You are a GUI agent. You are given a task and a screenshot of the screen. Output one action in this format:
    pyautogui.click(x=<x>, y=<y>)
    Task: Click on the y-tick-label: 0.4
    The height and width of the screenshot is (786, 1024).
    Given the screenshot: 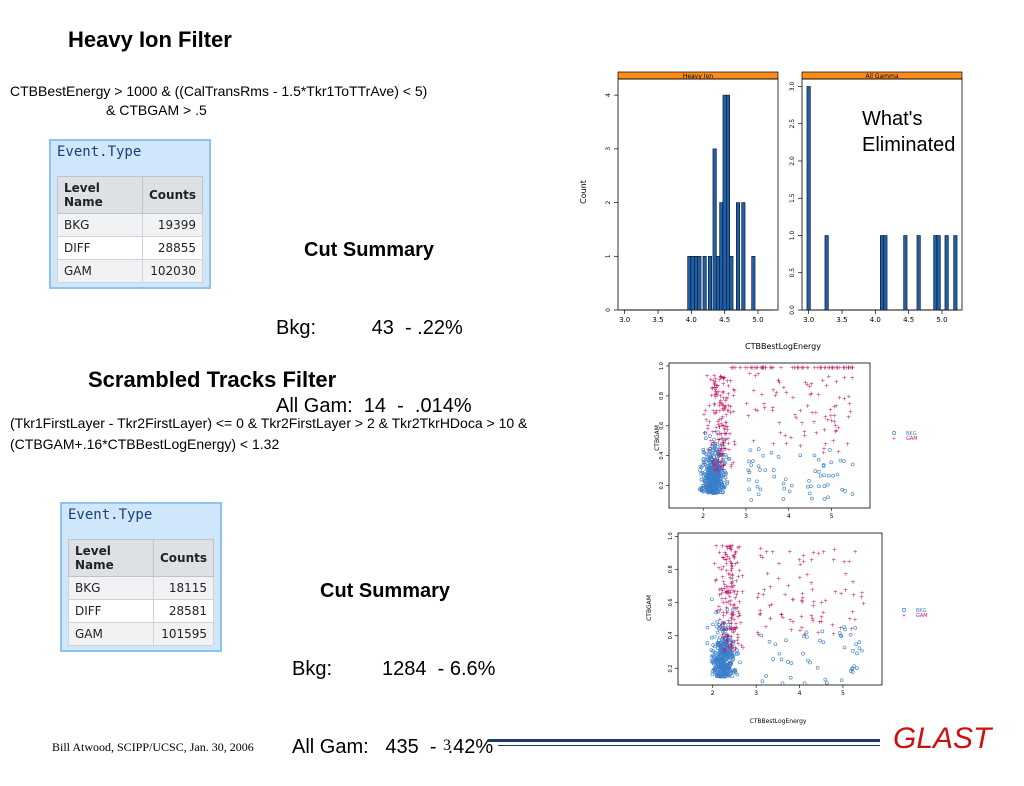 What is the action you would take?
    pyautogui.click(x=671, y=635)
    